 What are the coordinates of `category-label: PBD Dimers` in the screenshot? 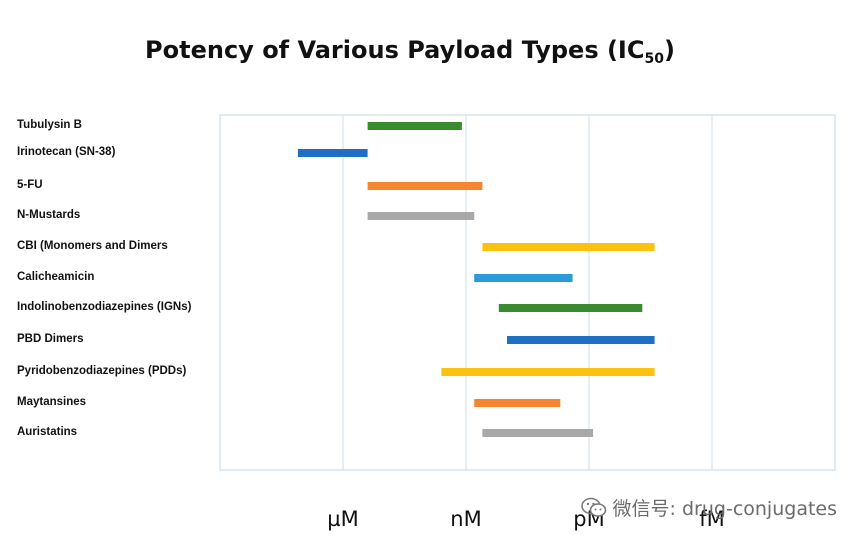 It's located at (50, 339).